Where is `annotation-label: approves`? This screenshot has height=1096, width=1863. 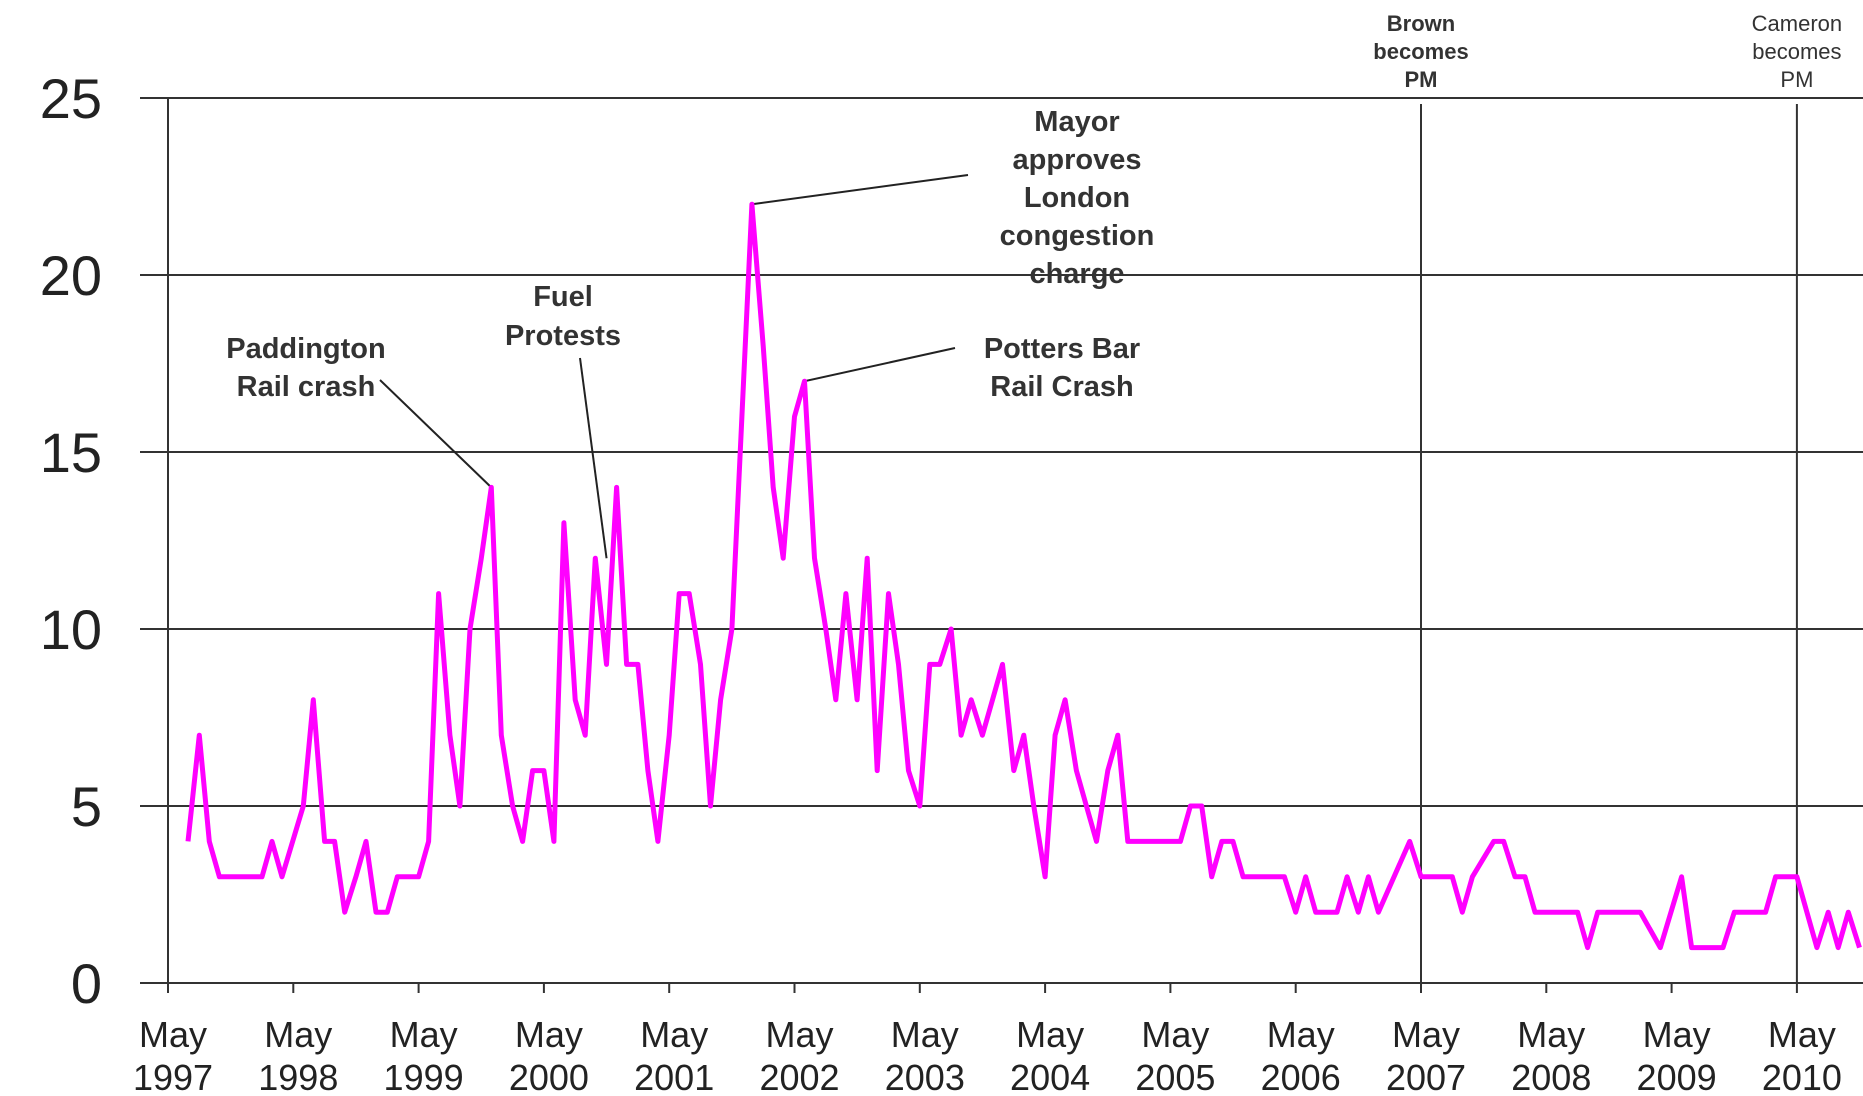 annotation-label: approves is located at coordinates (1077, 160).